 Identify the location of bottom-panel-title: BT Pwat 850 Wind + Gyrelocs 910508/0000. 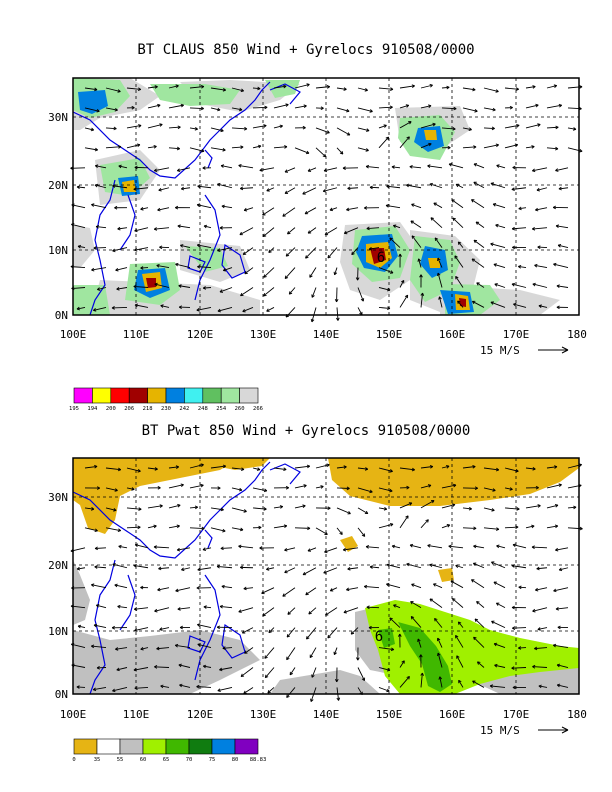
(306, 431).